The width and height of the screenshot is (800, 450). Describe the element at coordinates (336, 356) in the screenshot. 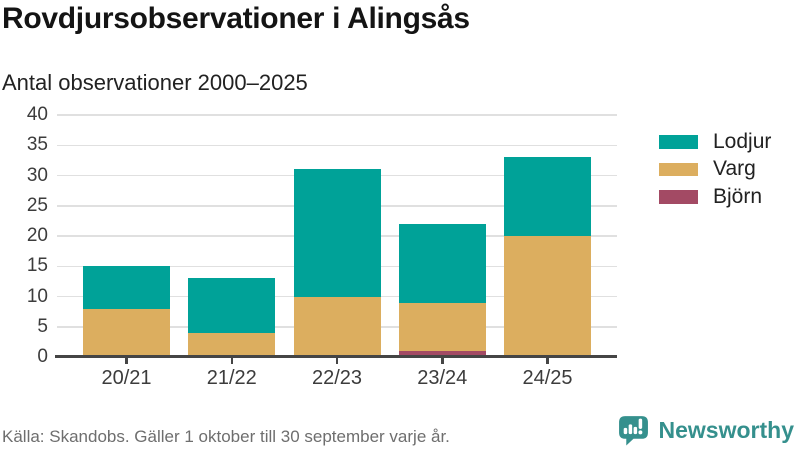

I see `x-axis-line` at that location.